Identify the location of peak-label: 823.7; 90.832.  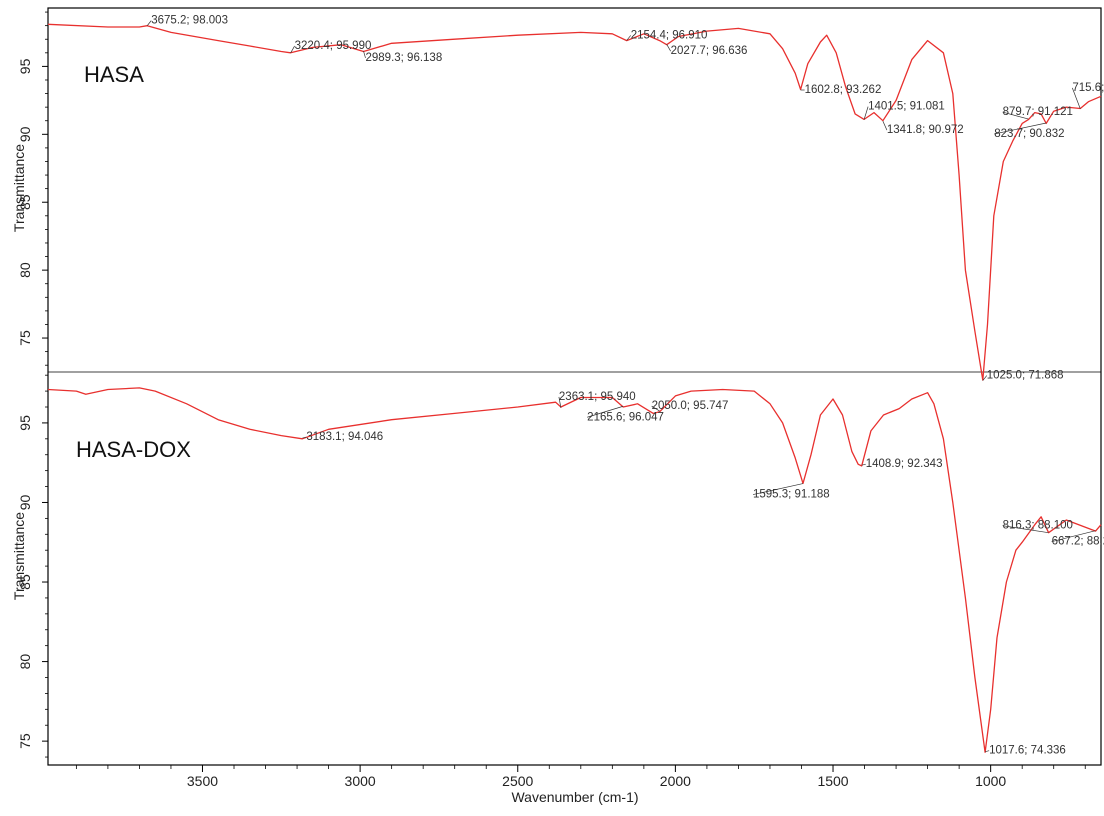
(1029, 134).